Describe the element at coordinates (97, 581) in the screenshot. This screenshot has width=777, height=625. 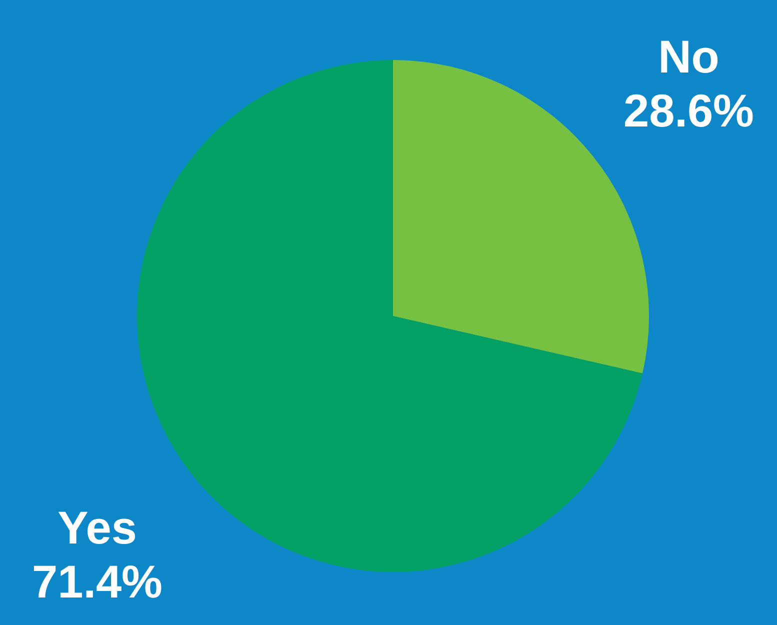
I see `data-label: 71.4%` at that location.